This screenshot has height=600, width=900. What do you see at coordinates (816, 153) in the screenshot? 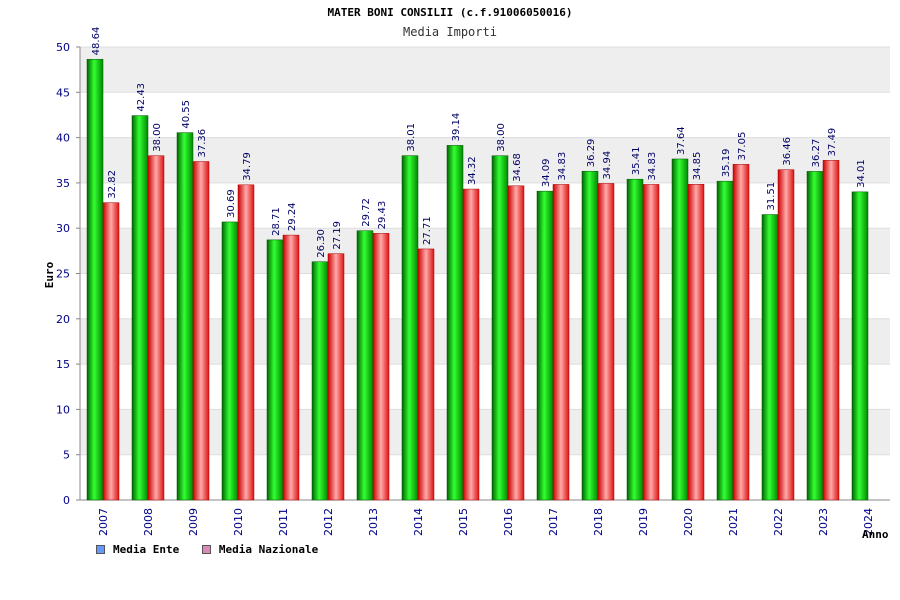
I see `value-label-media-ente: 36.27` at bounding box center [816, 153].